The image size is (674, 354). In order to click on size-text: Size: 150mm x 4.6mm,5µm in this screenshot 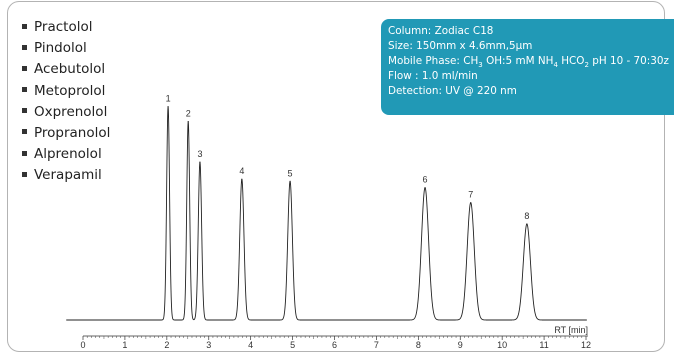, I will do `click(460, 46)`.